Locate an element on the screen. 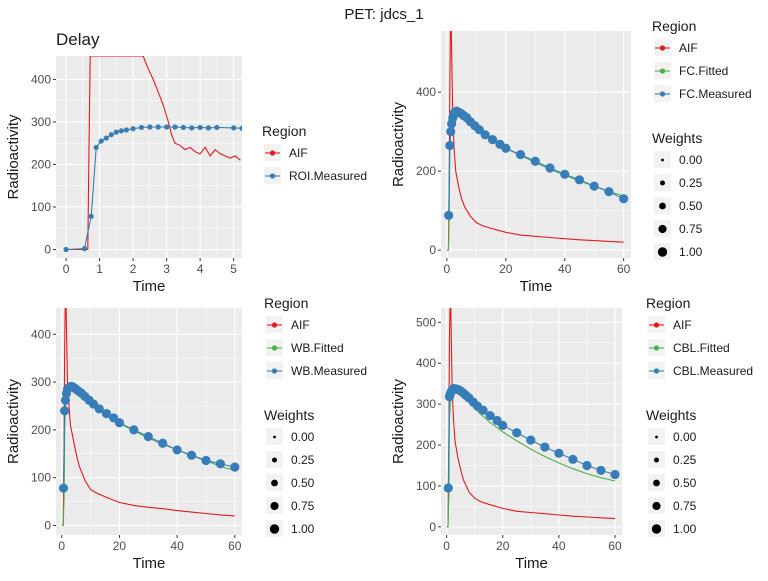 The image size is (768, 581). x-tick-label: 4 is located at coordinates (200, 269).